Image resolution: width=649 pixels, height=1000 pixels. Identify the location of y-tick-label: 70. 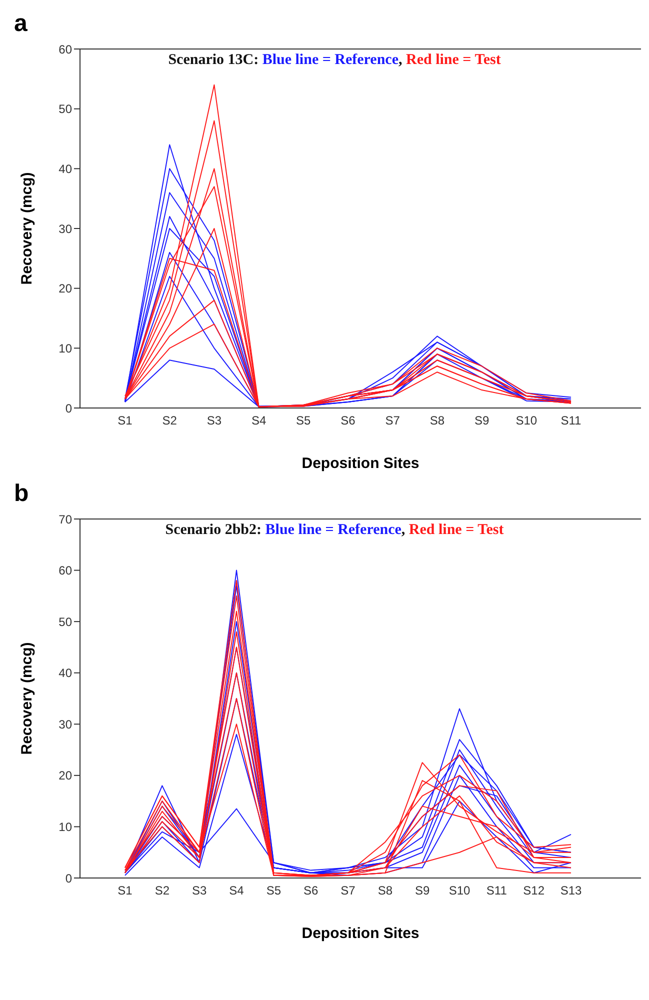
(65, 519).